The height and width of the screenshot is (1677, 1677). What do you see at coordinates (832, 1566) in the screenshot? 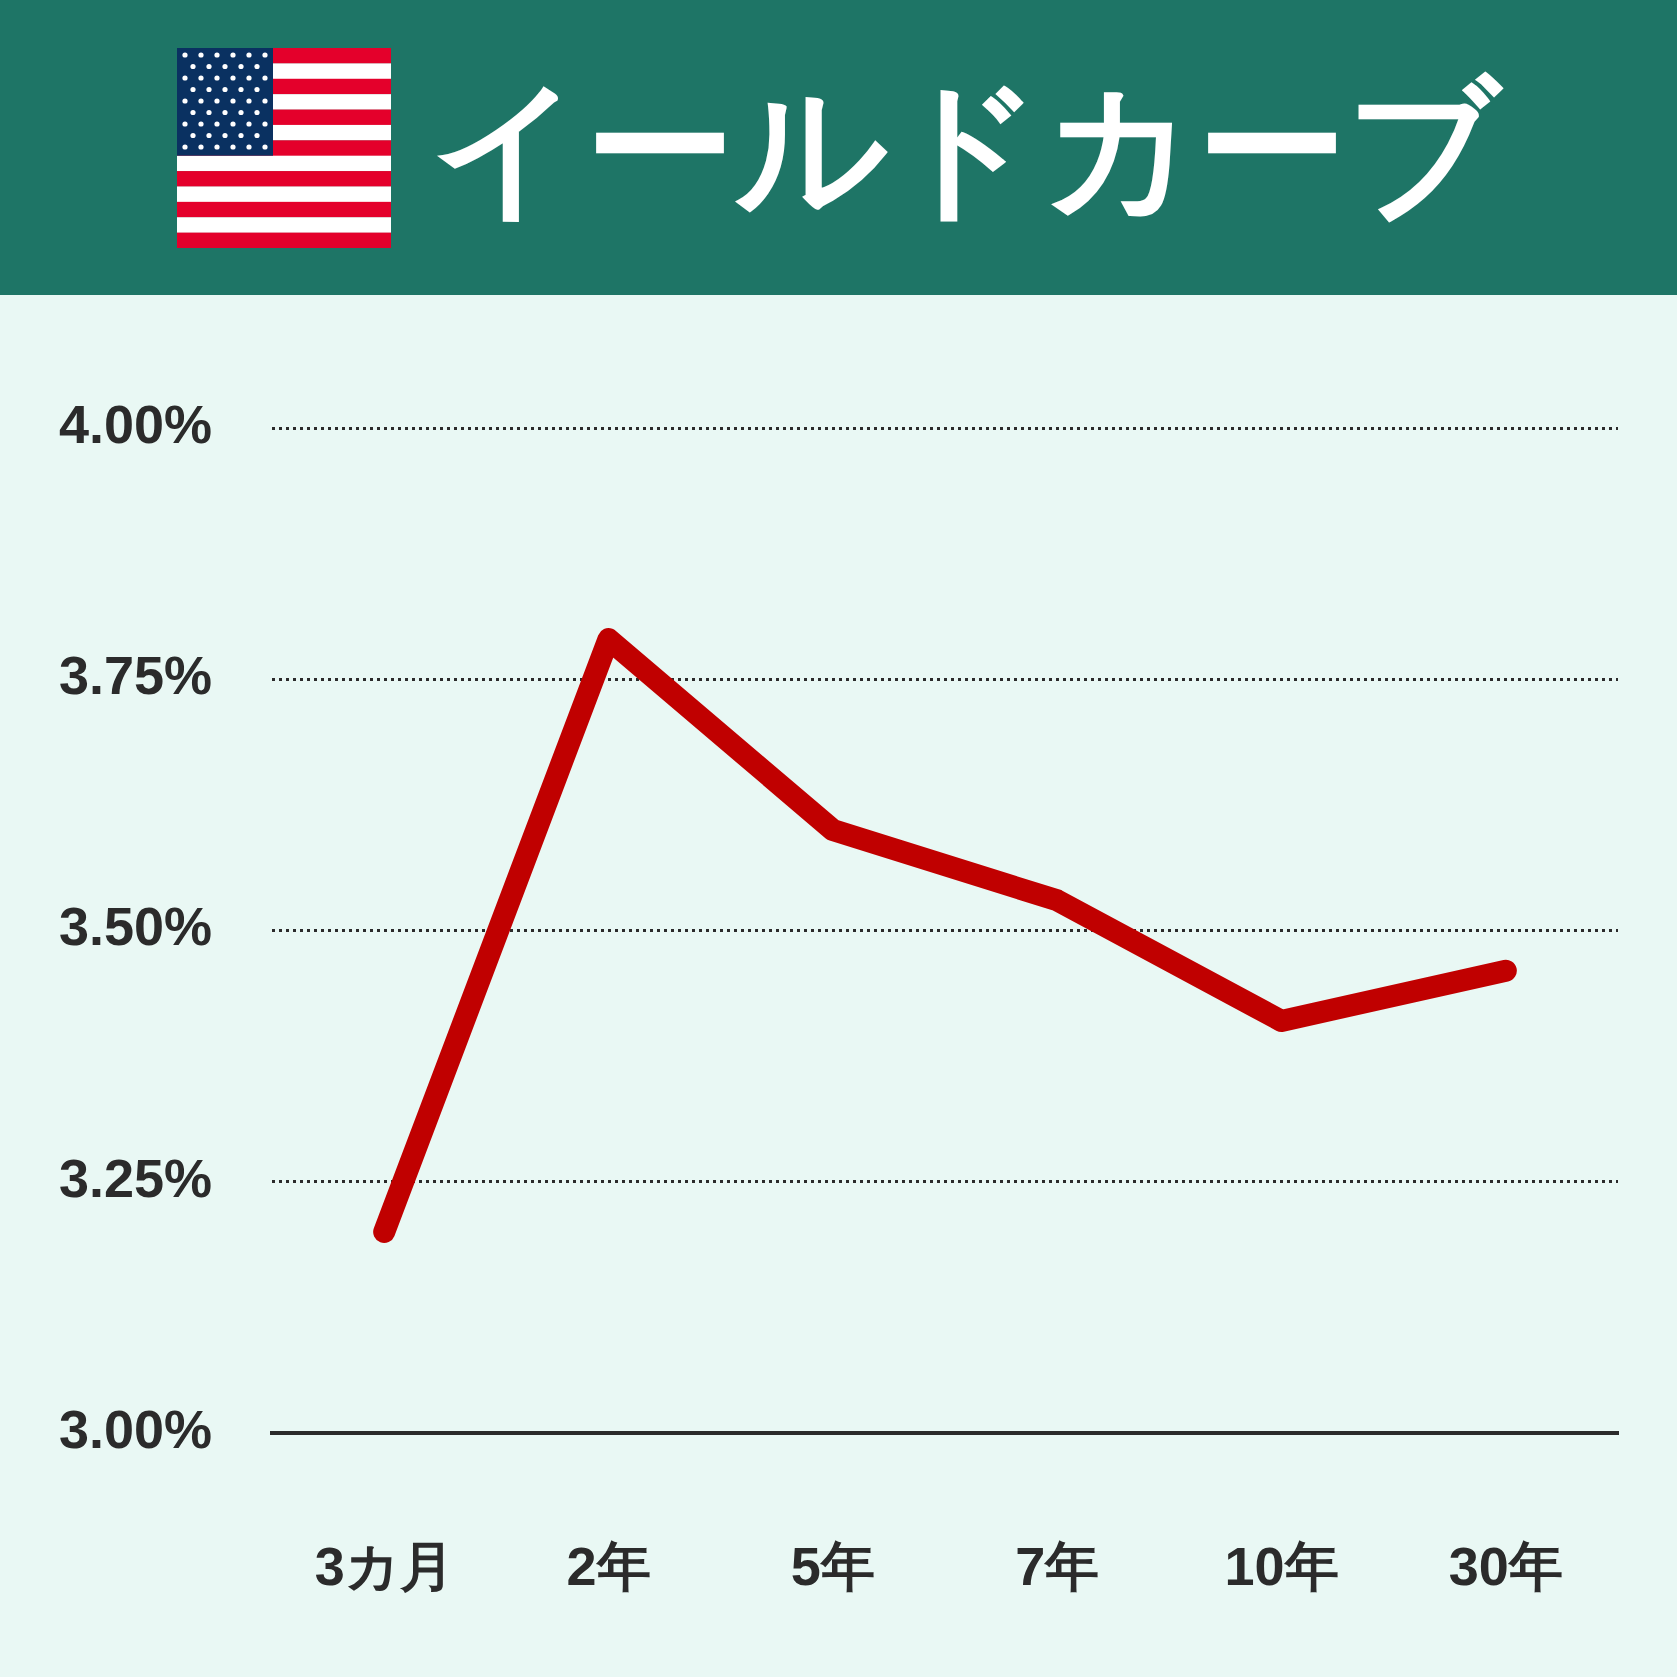
I see `x-tick-label: 5年` at bounding box center [832, 1566].